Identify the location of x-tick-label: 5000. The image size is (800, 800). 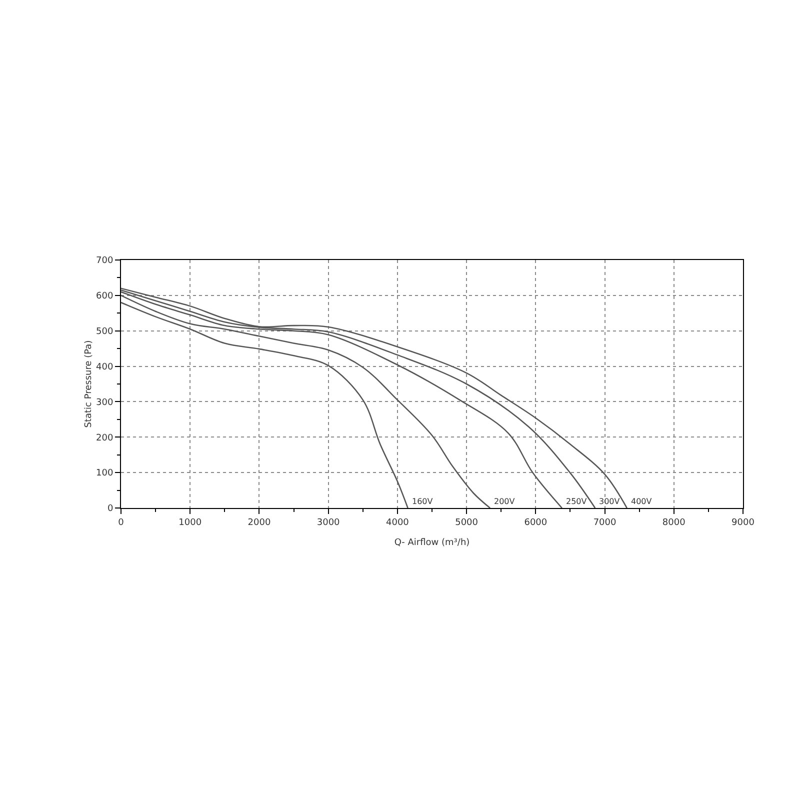
(466, 523).